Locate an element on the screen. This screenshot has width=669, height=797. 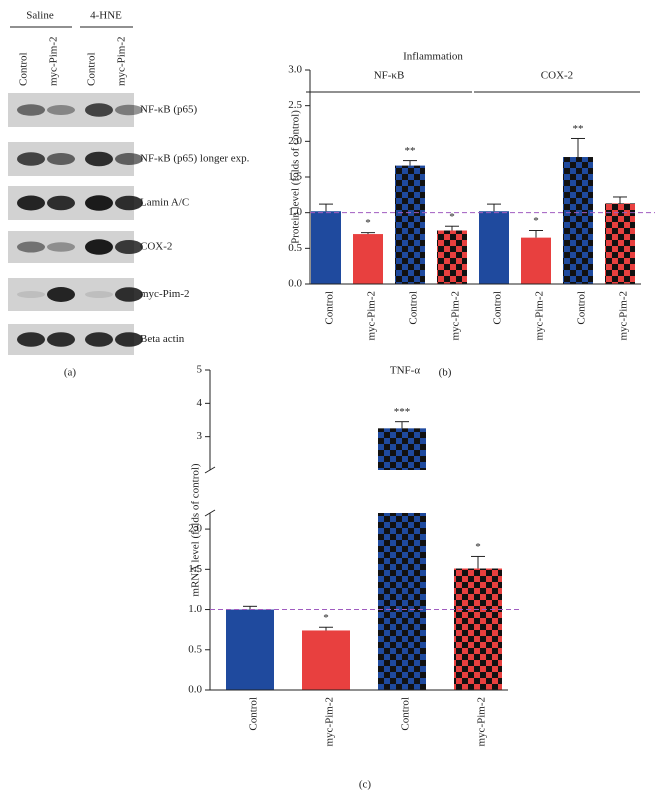
y-tick-label: 5 is located at coordinates (200, 370).